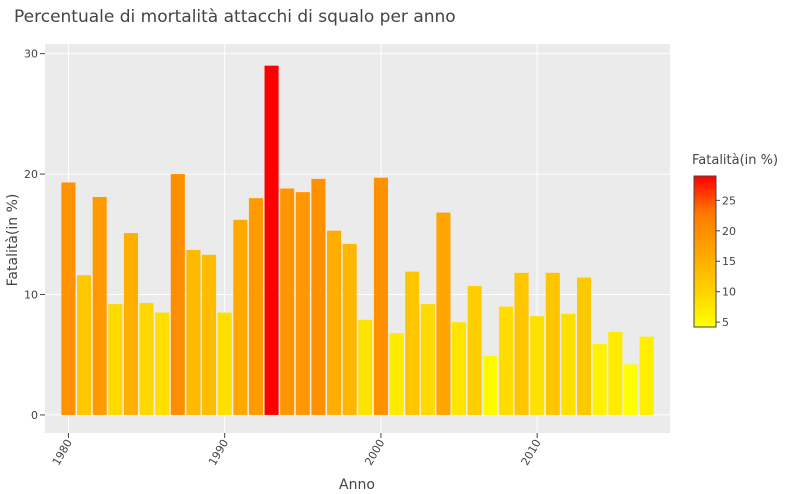  Describe the element at coordinates (729, 200) in the screenshot. I see `colorbar-tick-label: 25` at that location.